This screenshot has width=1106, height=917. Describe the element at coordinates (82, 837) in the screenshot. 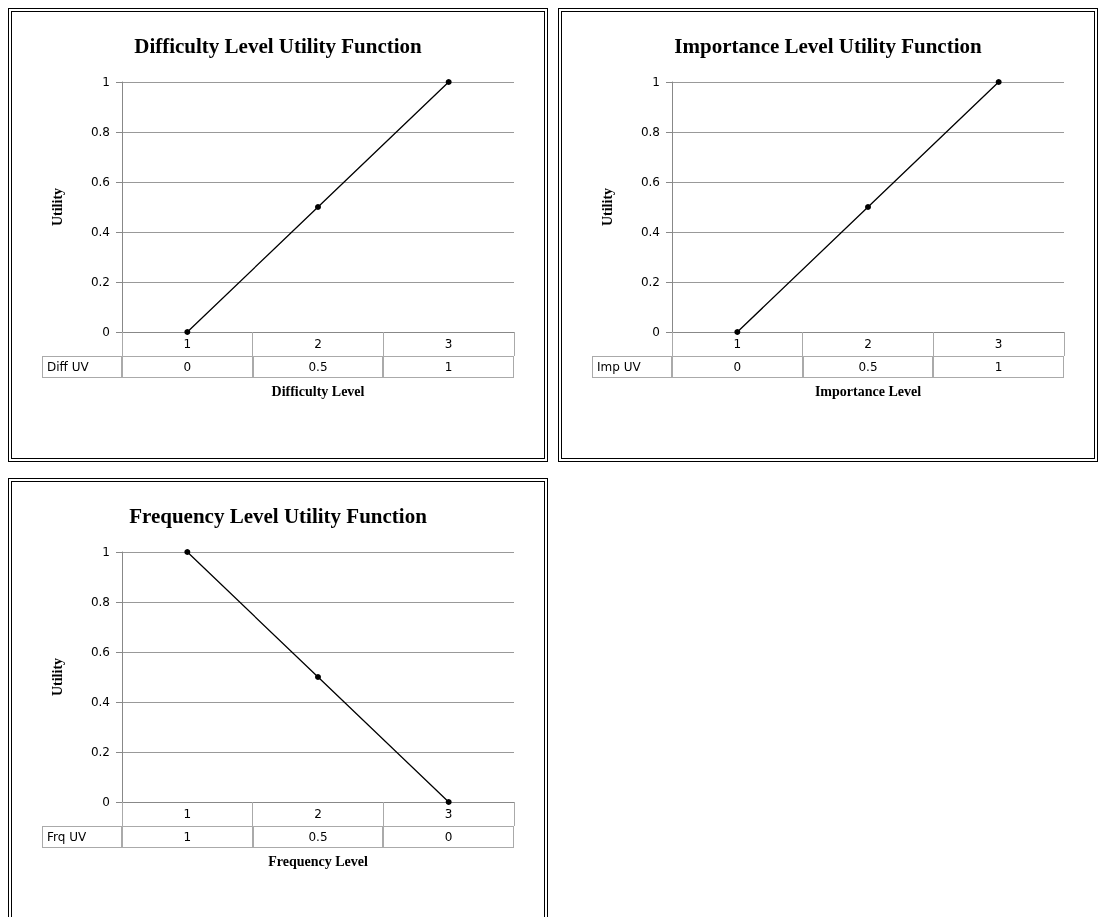

I see `text: Frq UV` at that location.